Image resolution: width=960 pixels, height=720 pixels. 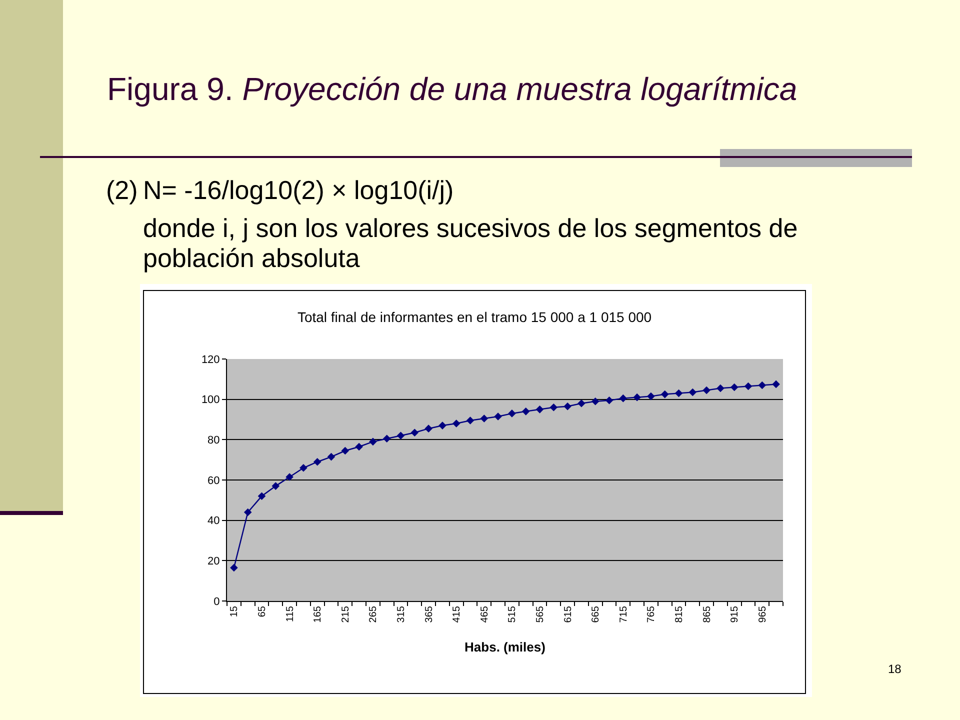 What do you see at coordinates (374, 614) in the screenshot?
I see `x-tick-label: 265` at bounding box center [374, 614].